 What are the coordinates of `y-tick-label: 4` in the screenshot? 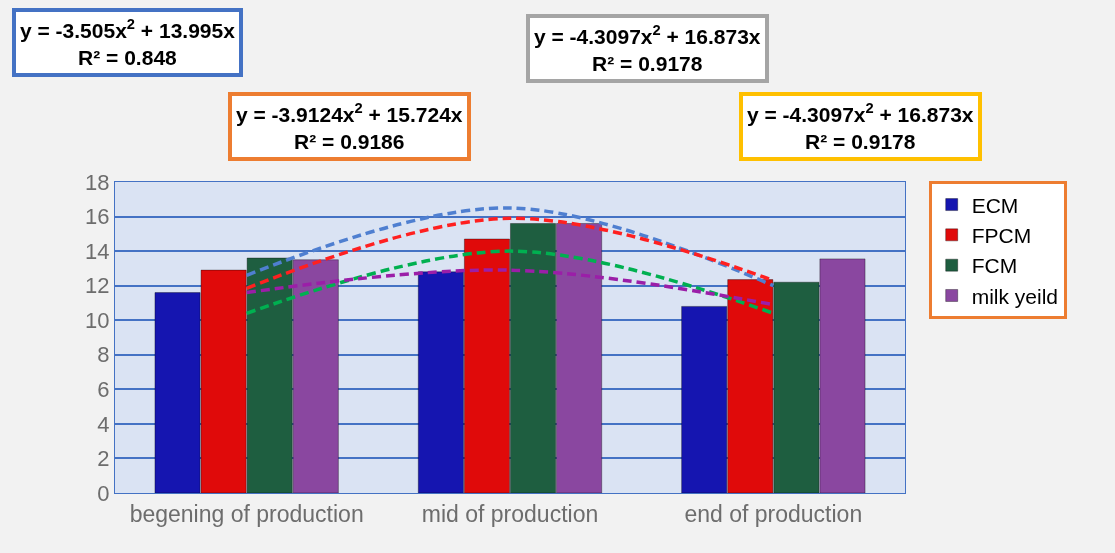 It's located at (103, 424).